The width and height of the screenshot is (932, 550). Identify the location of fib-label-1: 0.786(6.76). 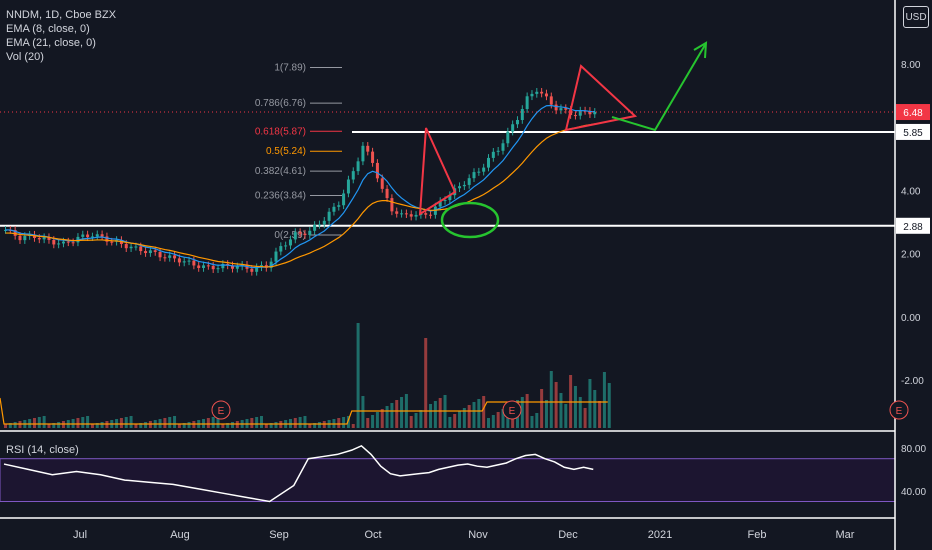
(280, 103).